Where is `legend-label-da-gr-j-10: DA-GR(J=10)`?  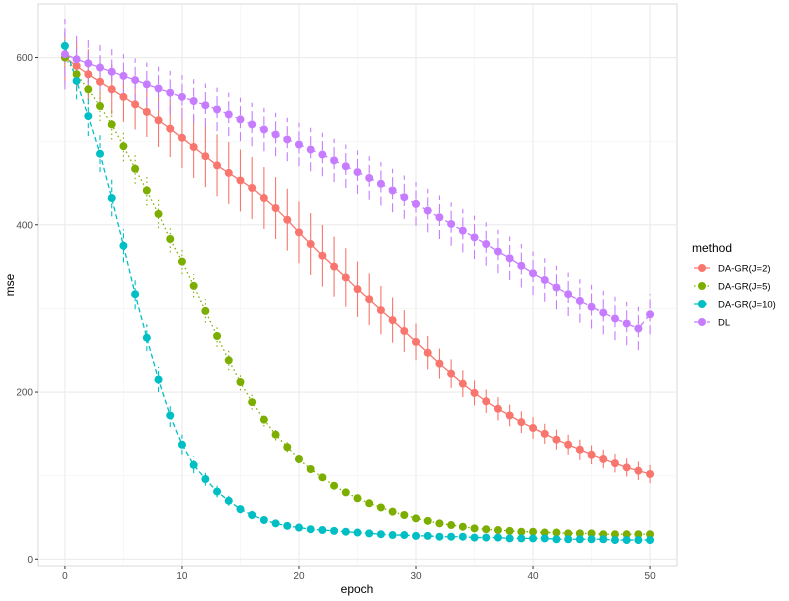
legend-label-da-gr-j-10: DA-GR(J=10) is located at coordinates (747, 305).